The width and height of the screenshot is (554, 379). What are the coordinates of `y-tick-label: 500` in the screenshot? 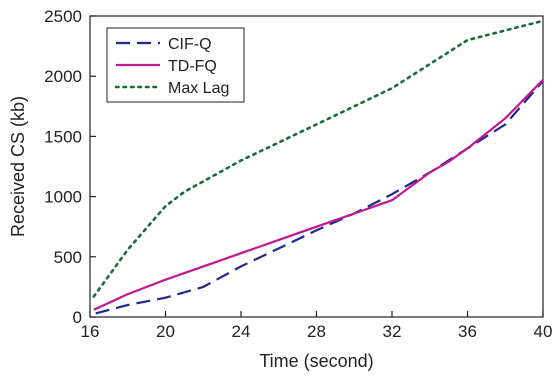 It's located at (68, 257).